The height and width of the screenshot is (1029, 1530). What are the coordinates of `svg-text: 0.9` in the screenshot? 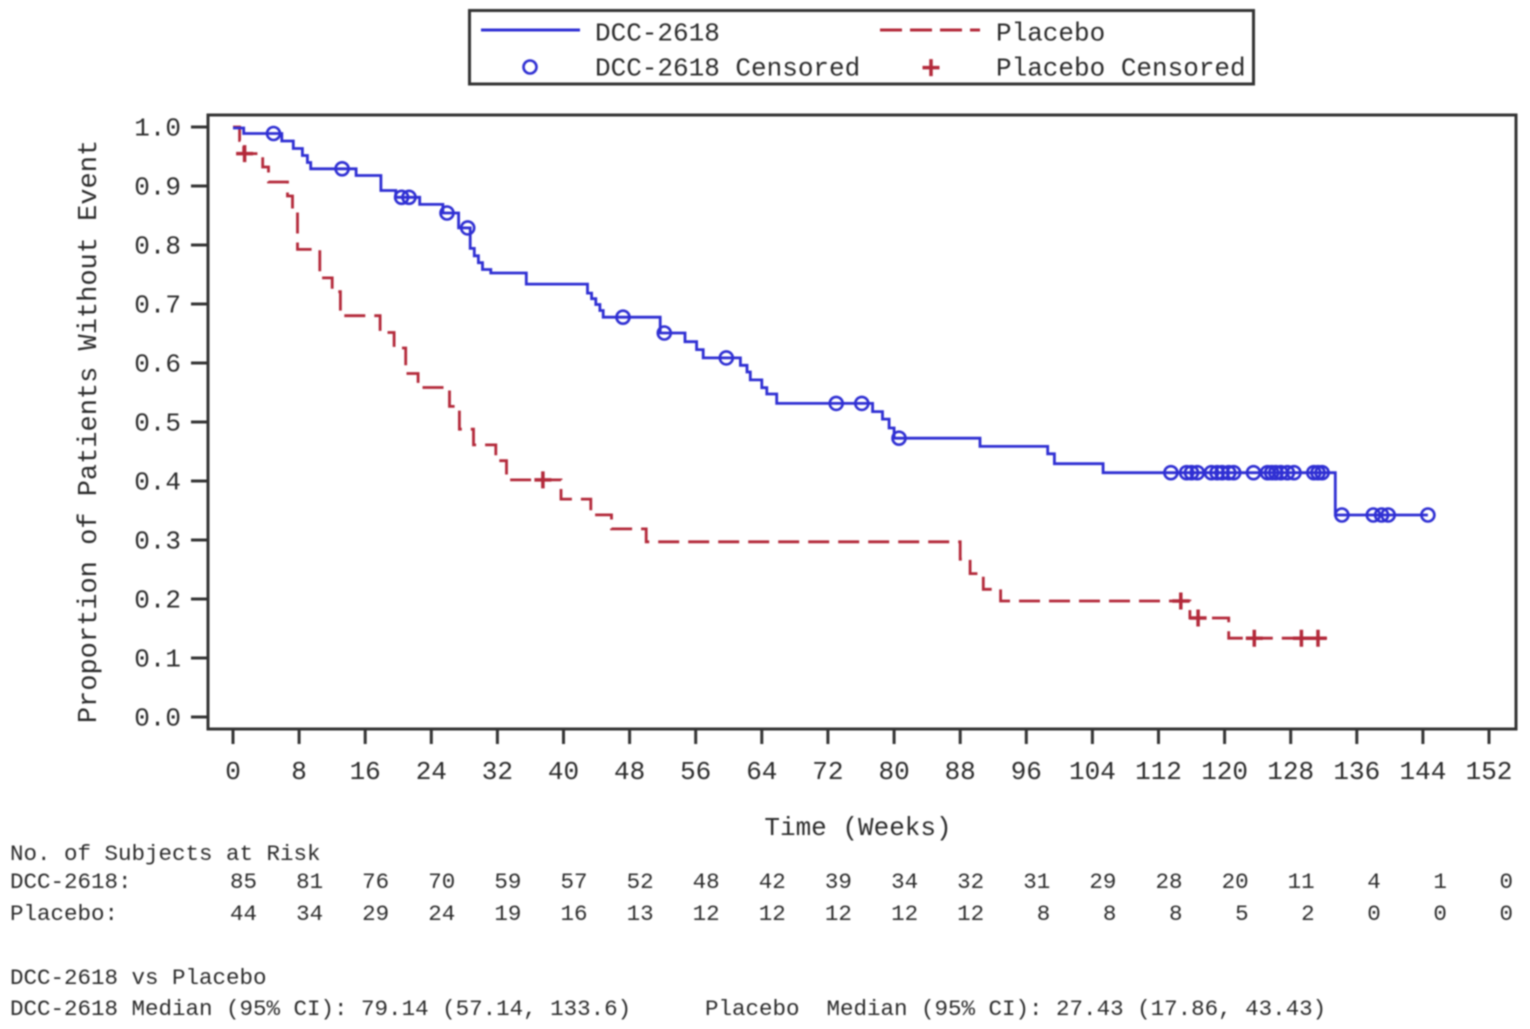 It's located at (157, 188).